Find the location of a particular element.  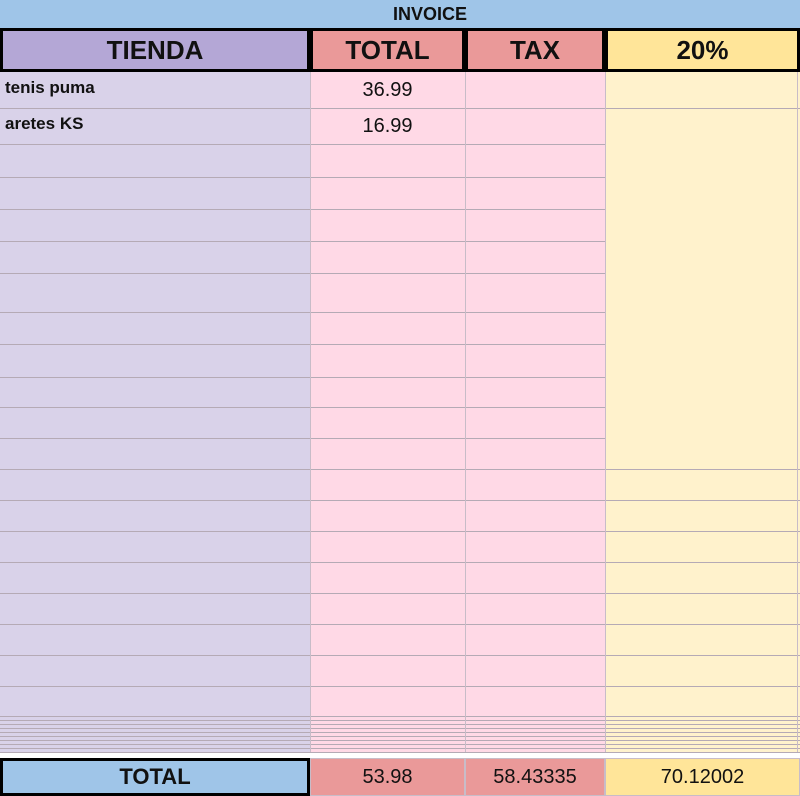

item-total: 16.99 is located at coordinates (387, 125).